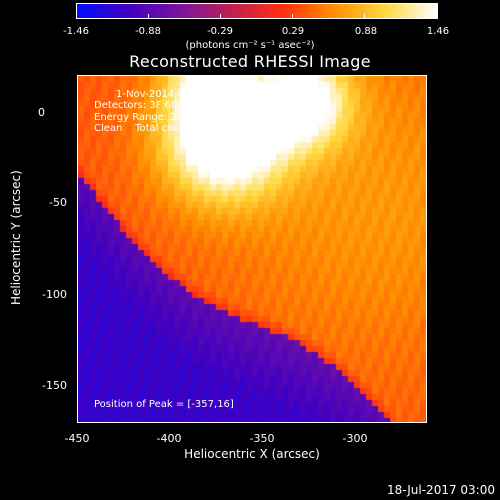 Image resolution: width=500 pixels, height=500 pixels. Describe the element at coordinates (220, 31) in the screenshot. I see `colorbar-tick-label: -0.29` at that location.